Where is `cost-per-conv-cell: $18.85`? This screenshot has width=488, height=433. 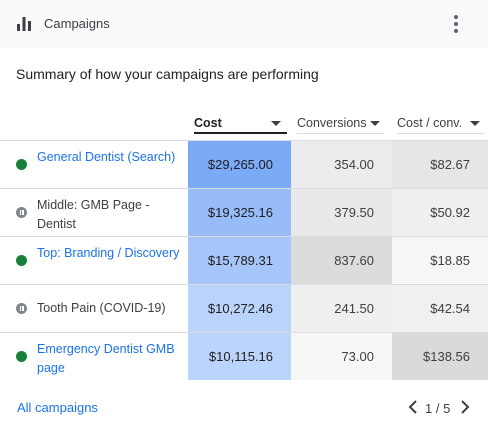
cost-per-conv-cell: $18.85 is located at coordinates (440, 260).